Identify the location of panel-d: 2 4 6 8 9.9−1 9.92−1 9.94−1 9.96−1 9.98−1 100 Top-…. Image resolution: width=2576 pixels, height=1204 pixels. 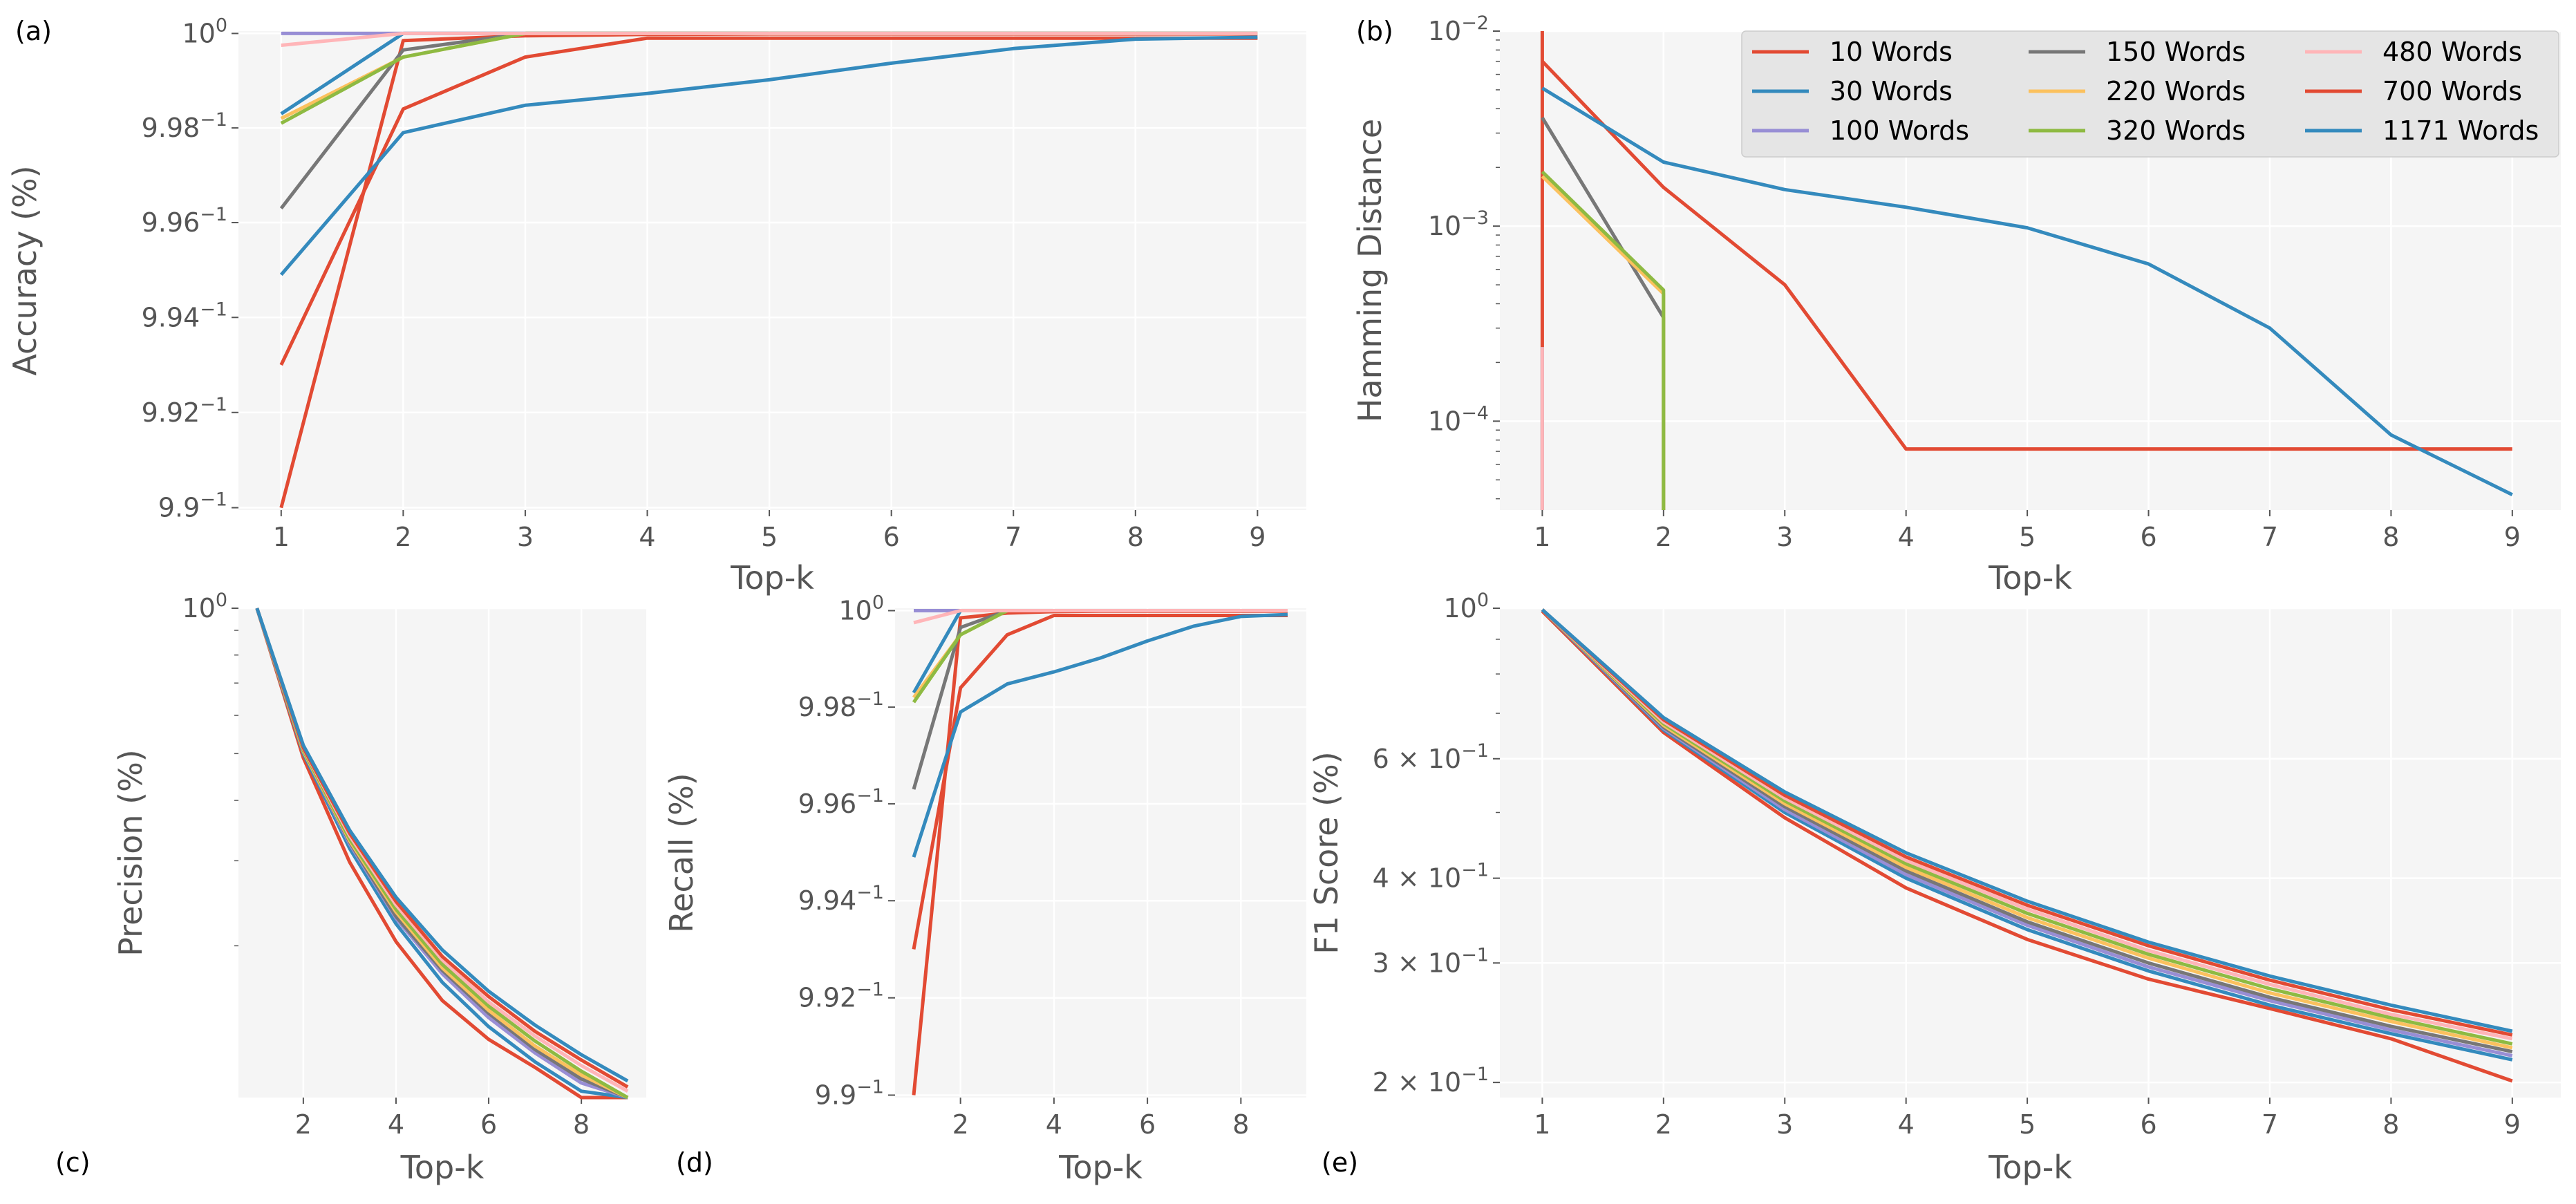
(984, 889).